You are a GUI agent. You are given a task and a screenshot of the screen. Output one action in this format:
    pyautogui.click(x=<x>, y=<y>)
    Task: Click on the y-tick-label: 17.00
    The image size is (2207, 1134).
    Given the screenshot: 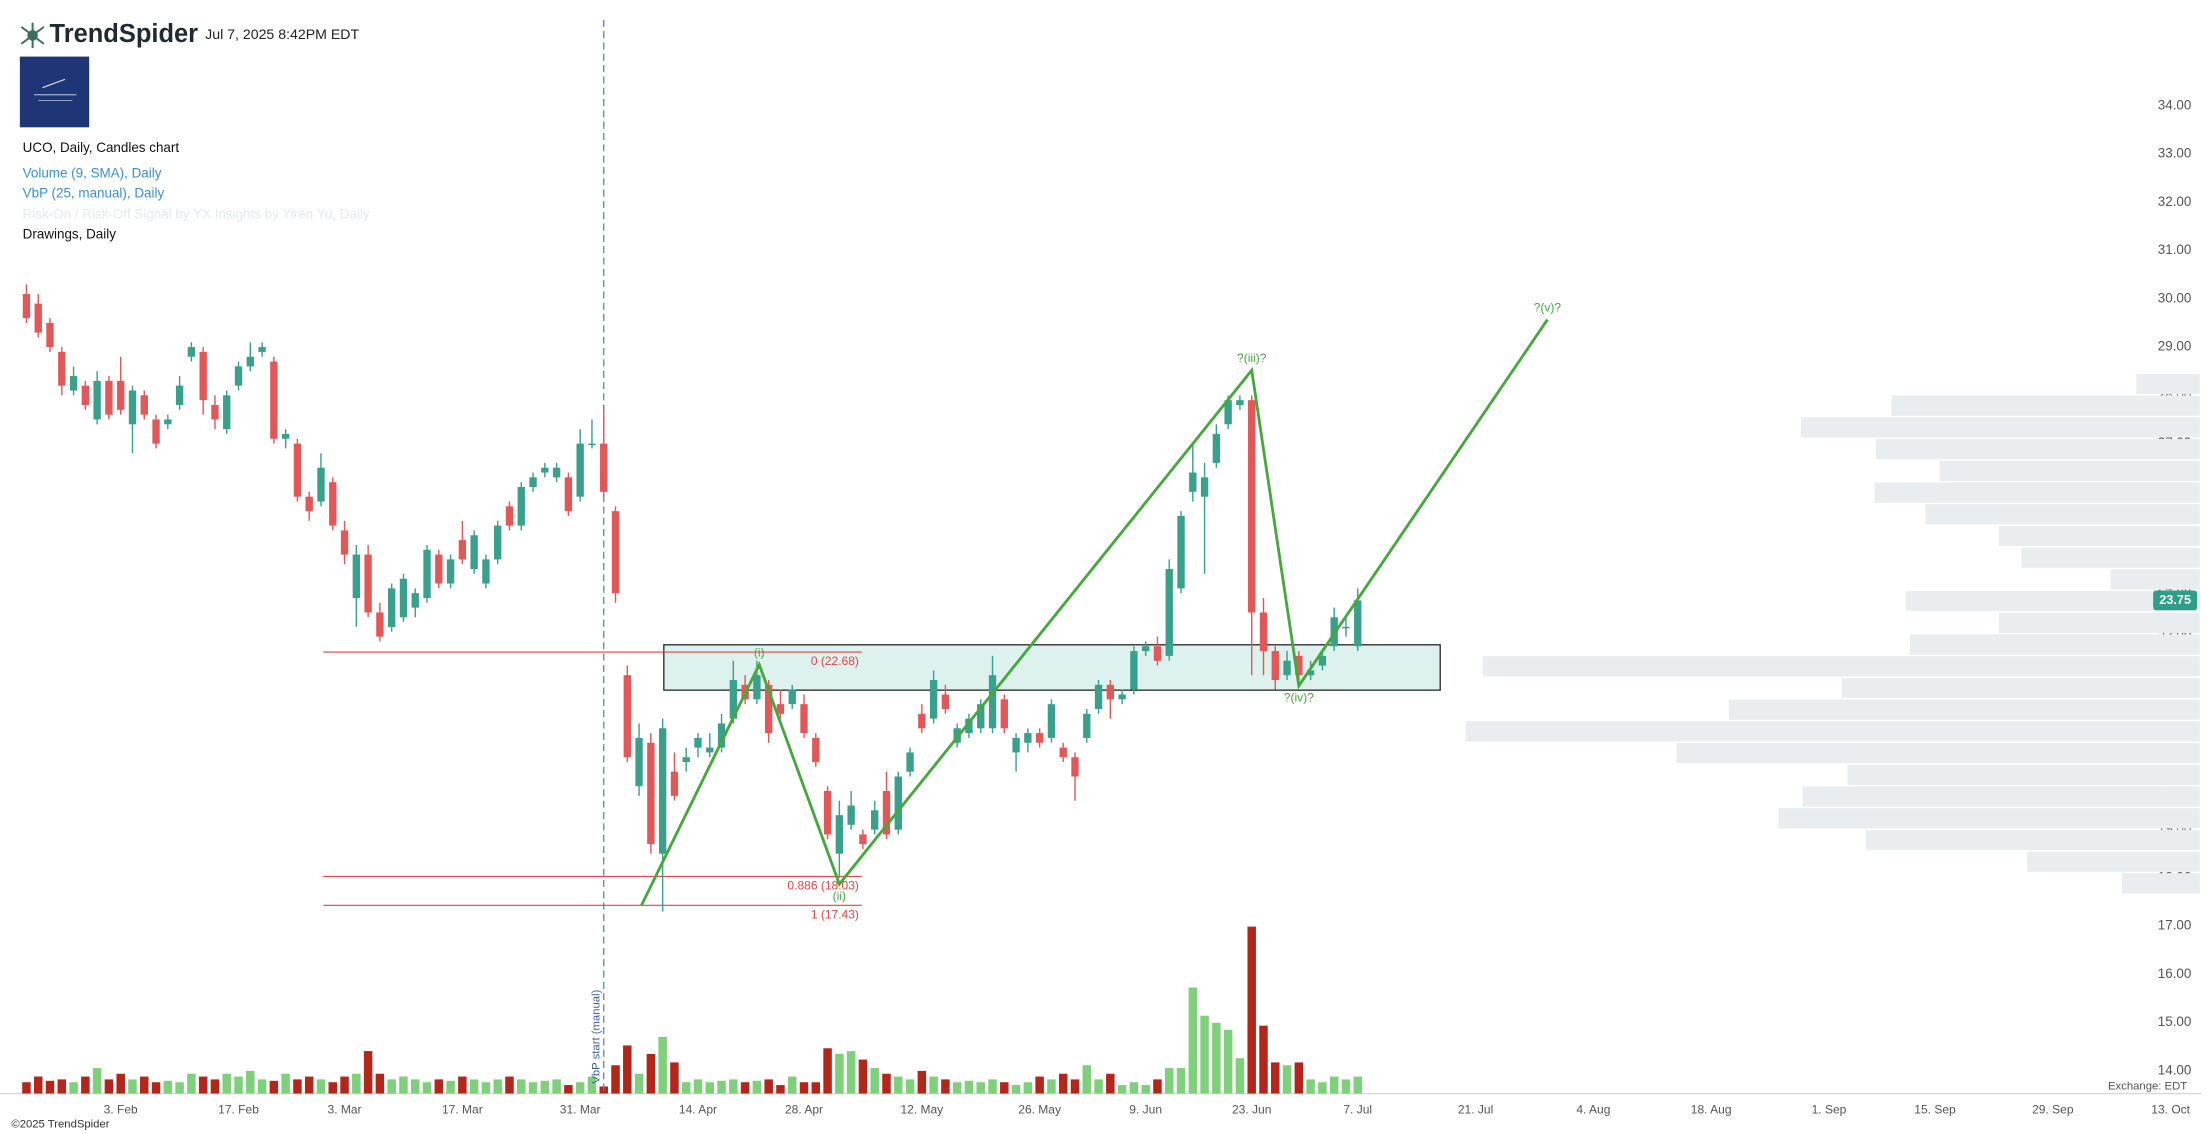 What is the action you would take?
    pyautogui.click(x=2175, y=925)
    